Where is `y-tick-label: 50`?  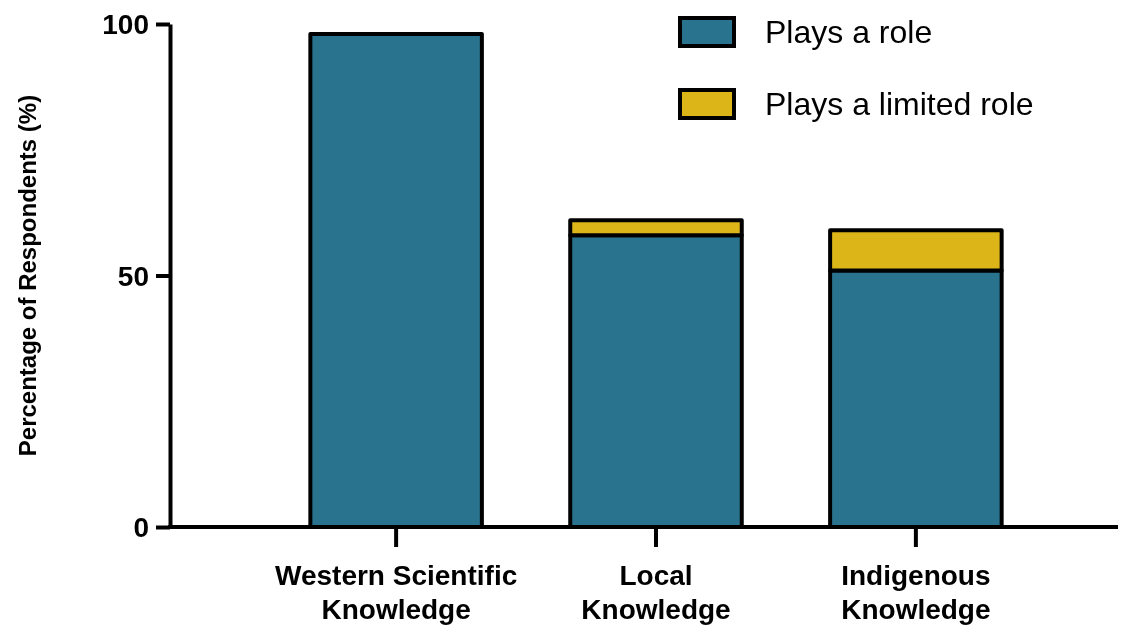
y-tick-label: 50 is located at coordinates (133, 276).